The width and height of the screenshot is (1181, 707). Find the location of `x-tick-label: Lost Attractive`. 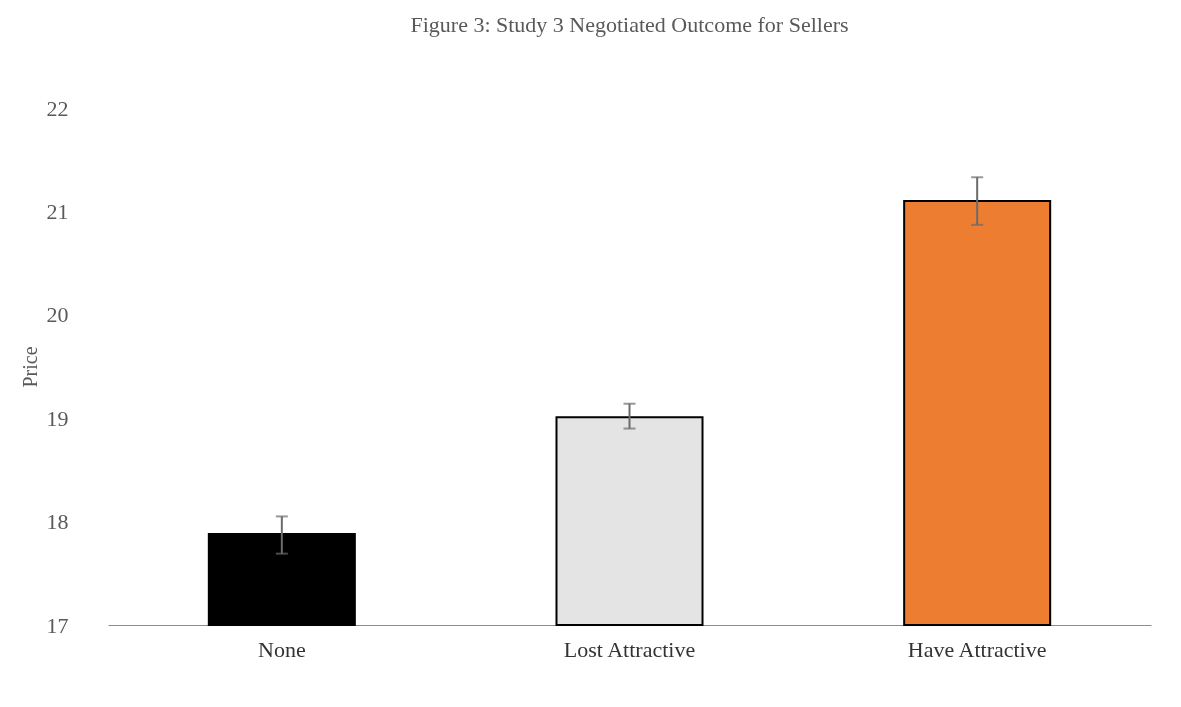

x-tick-label: Lost Attractive is located at coordinates (629, 649).